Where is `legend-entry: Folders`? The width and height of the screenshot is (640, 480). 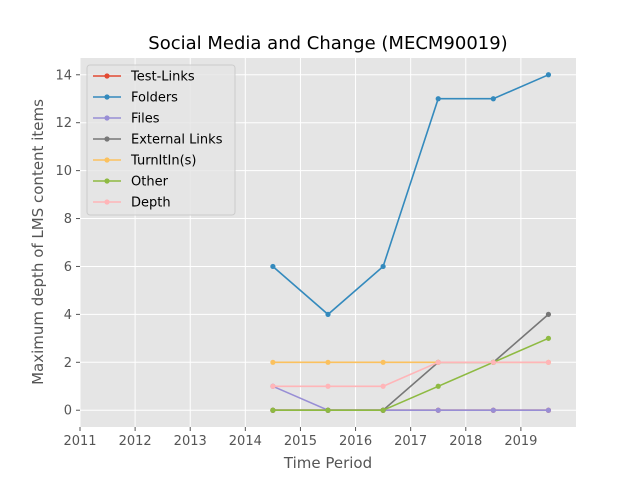 legend-entry: Folders is located at coordinates (135, 98).